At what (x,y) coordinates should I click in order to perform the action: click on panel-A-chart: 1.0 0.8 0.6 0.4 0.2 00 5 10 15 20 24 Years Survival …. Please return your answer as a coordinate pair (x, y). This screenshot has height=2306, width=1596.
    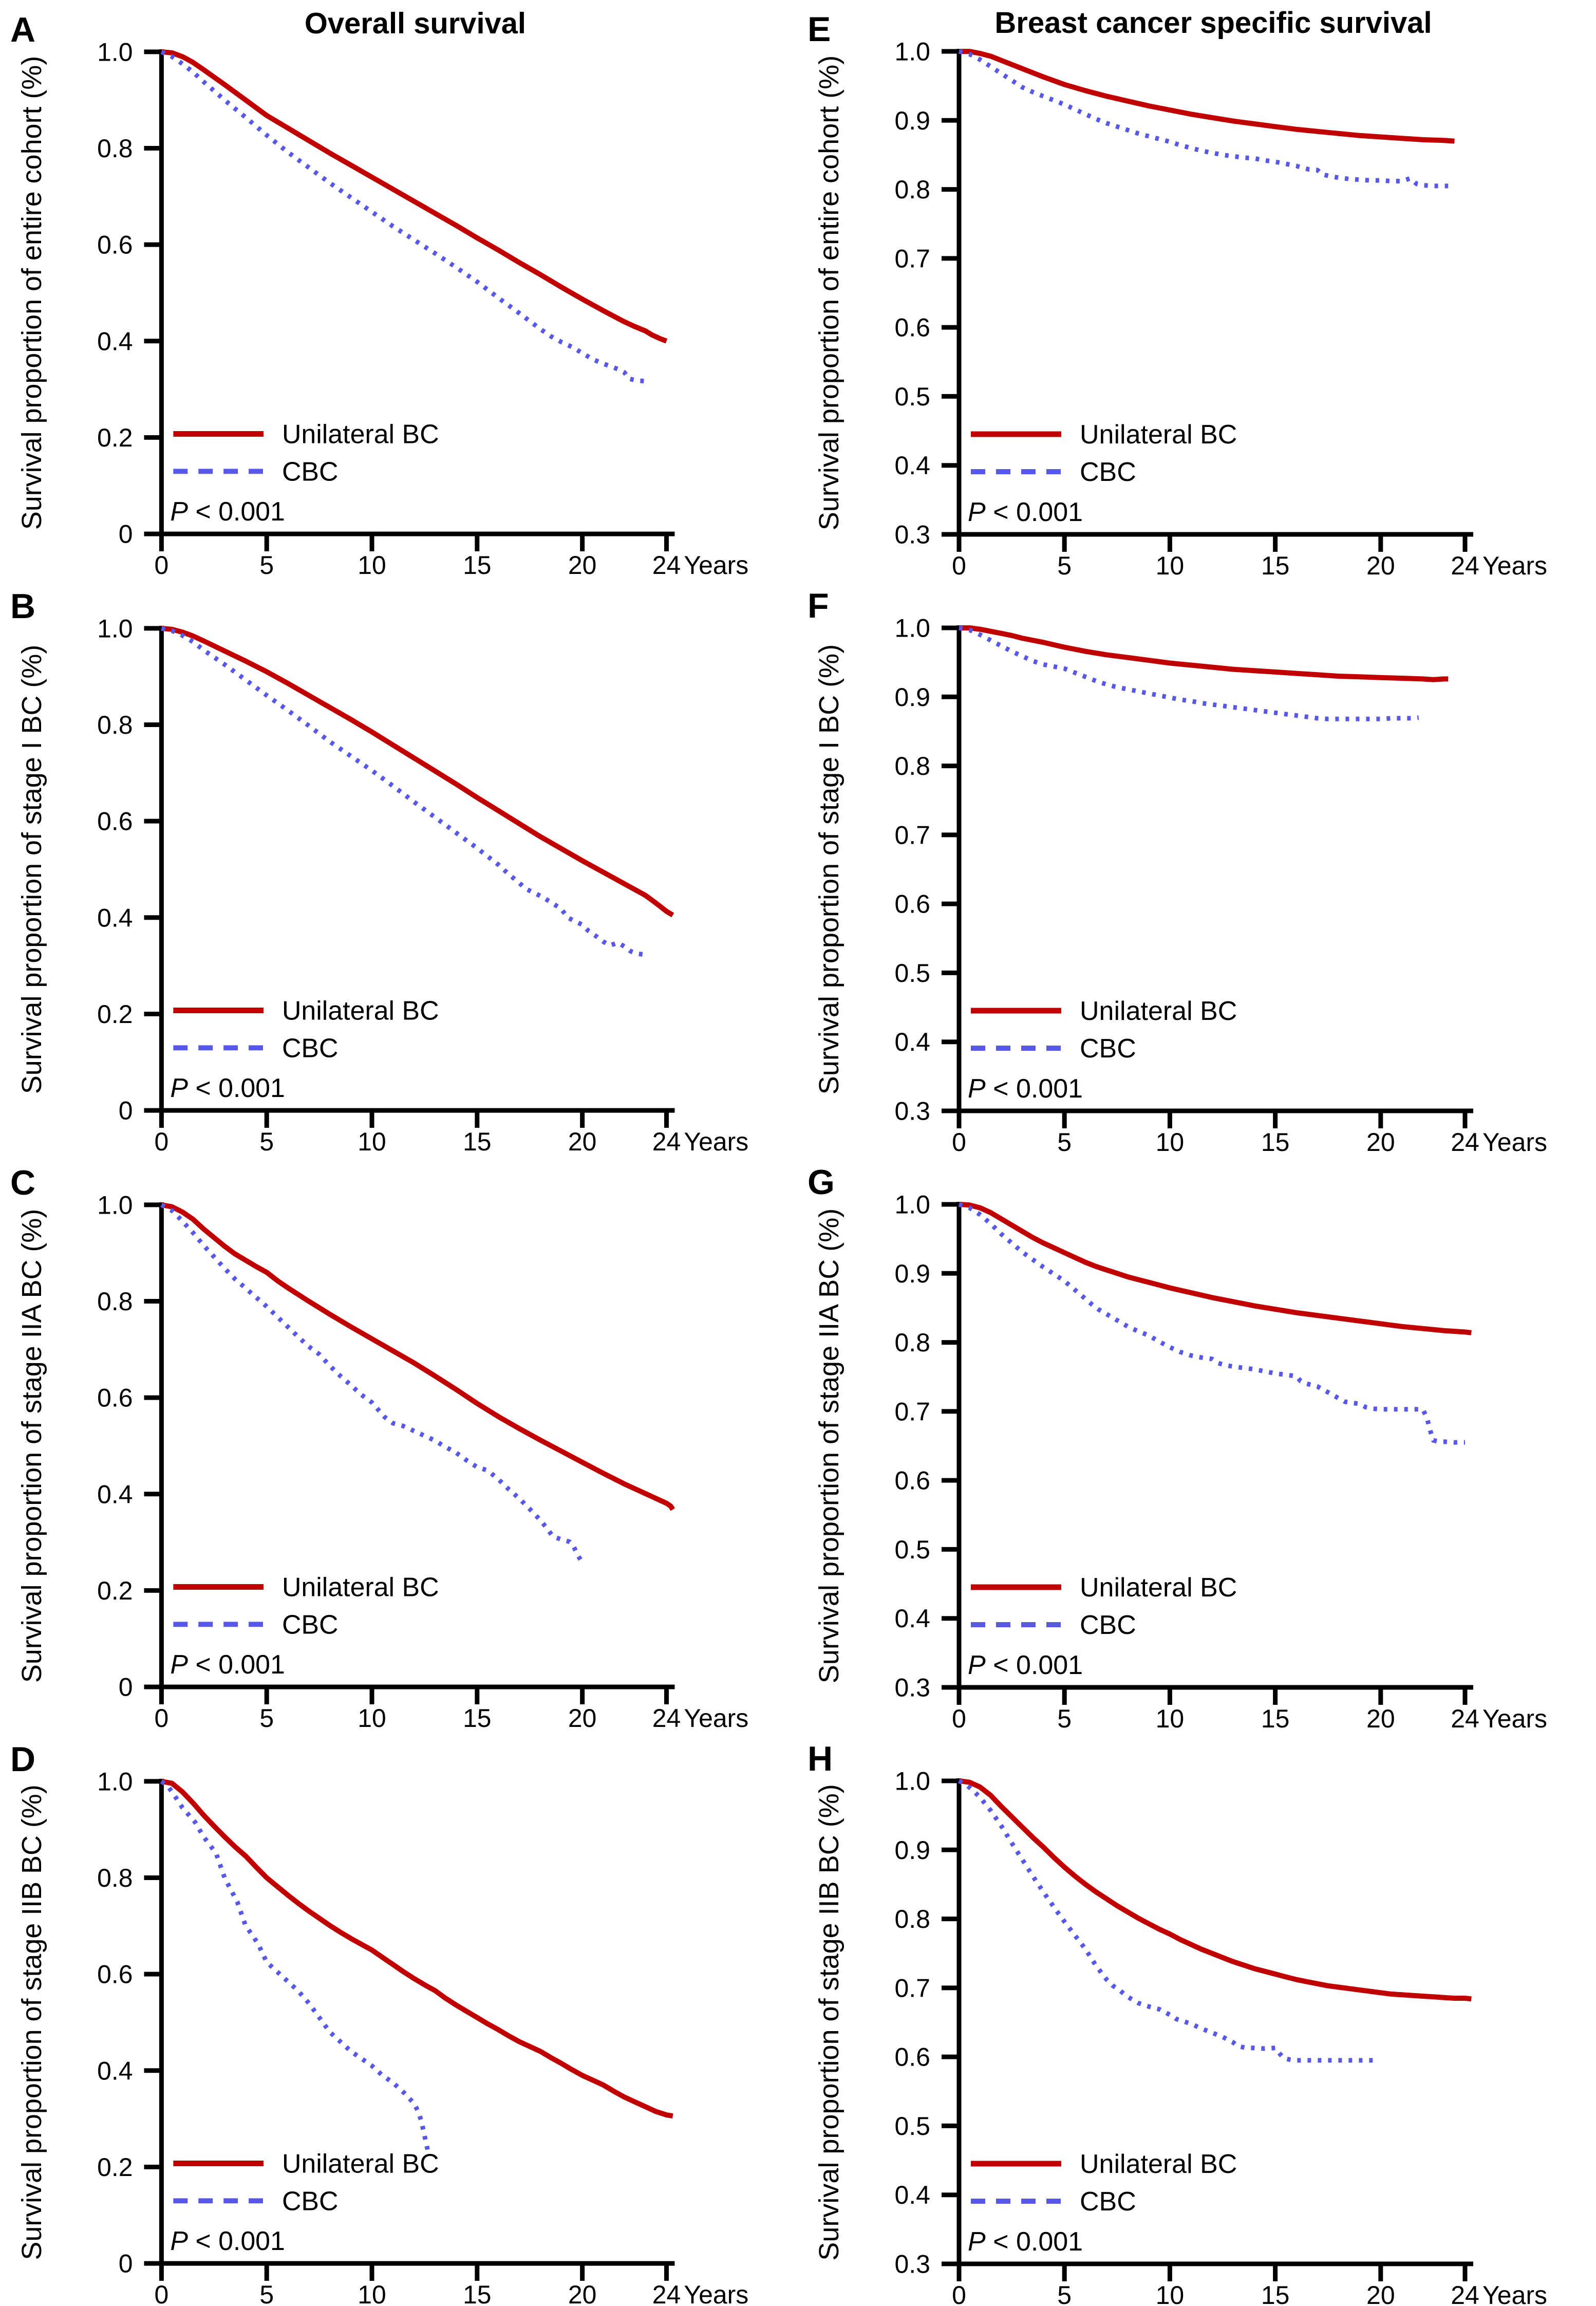
    Looking at the image, I should click on (379, 291).